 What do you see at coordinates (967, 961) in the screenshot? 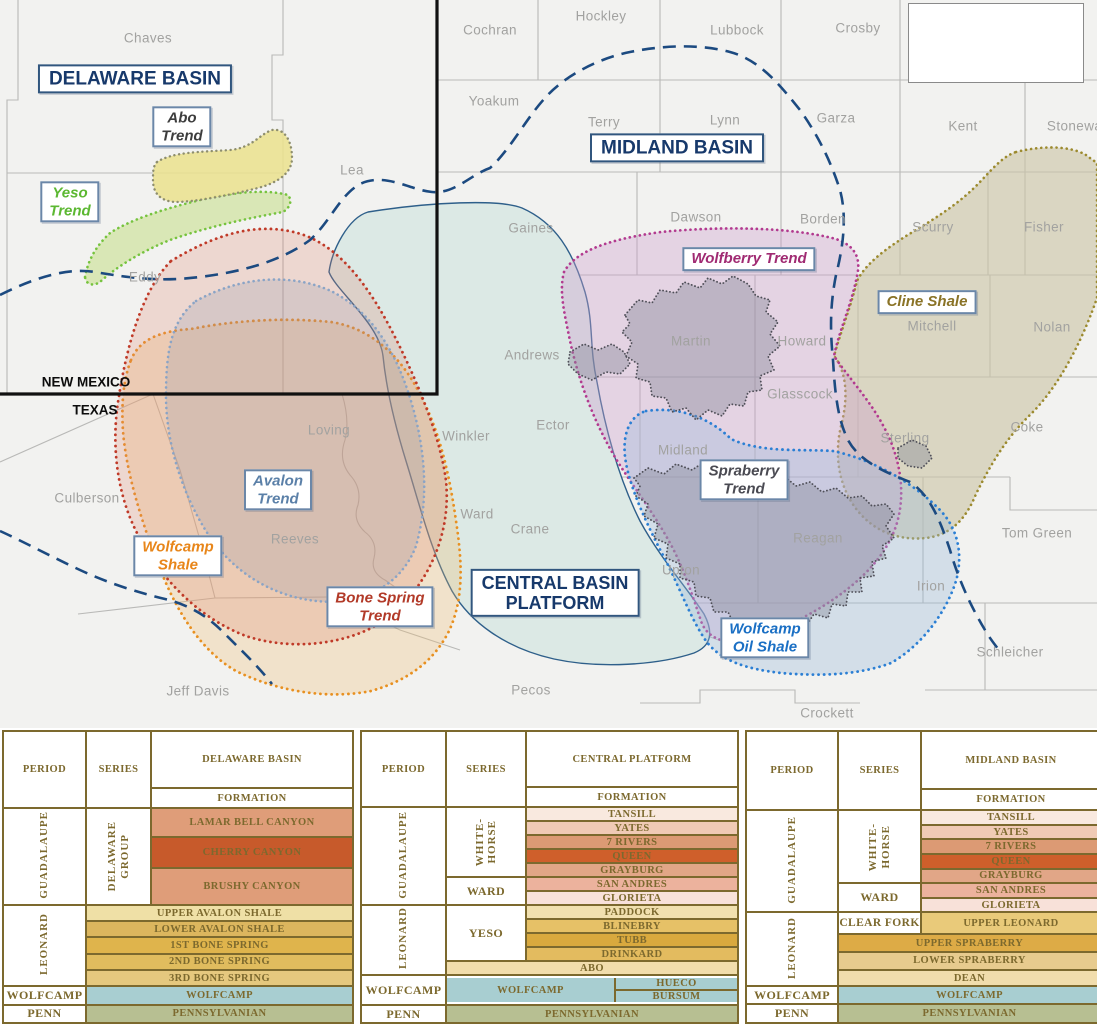
I see `formation-lower-spraberry: LOWER SPRABERRY` at bounding box center [967, 961].